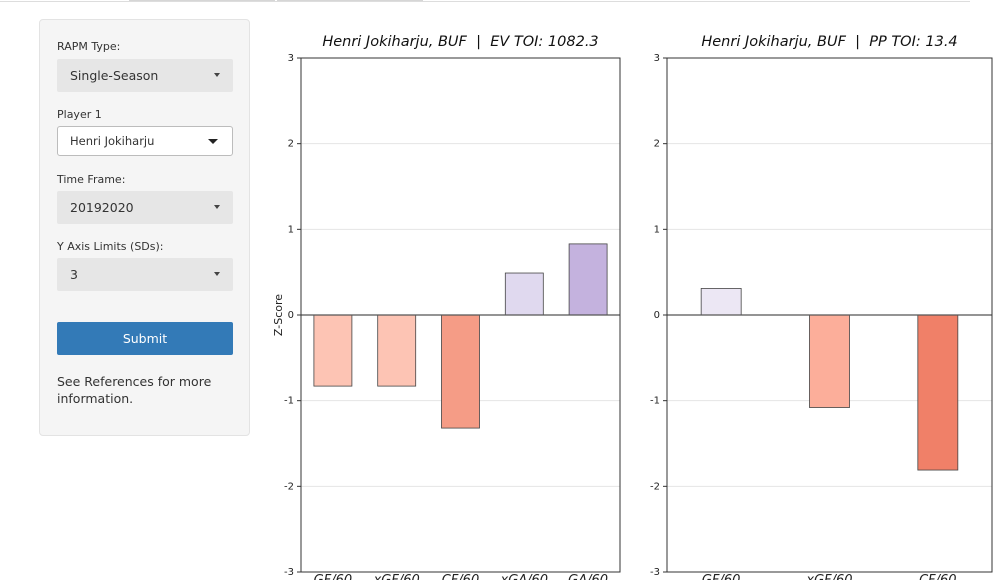 The height and width of the screenshot is (580, 1000). Describe the element at coordinates (134, 390) in the screenshot. I see `references-note: See References for more information.` at that location.